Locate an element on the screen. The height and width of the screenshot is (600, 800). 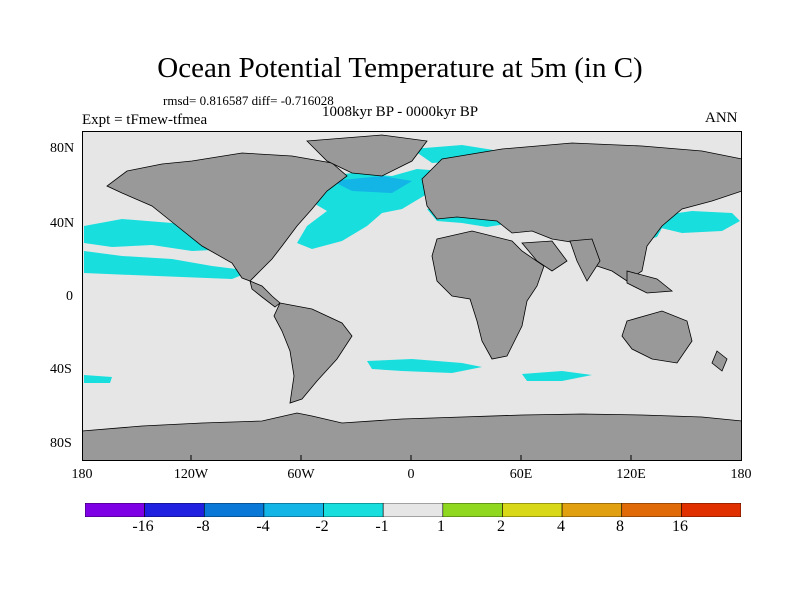
lon-label-120w: 120W is located at coordinates (191, 474).